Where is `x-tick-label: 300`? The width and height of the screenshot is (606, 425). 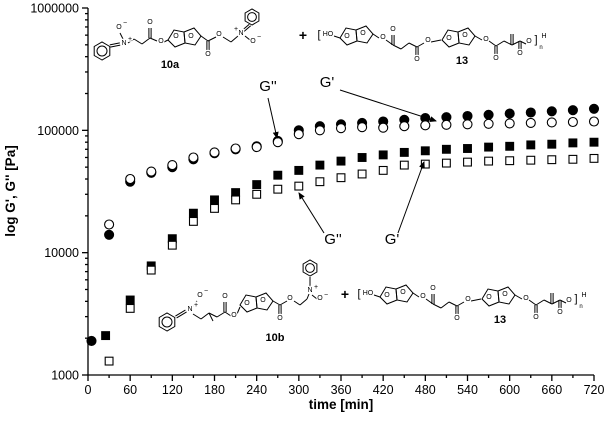 x-tick-label: 300 is located at coordinates (298, 390).